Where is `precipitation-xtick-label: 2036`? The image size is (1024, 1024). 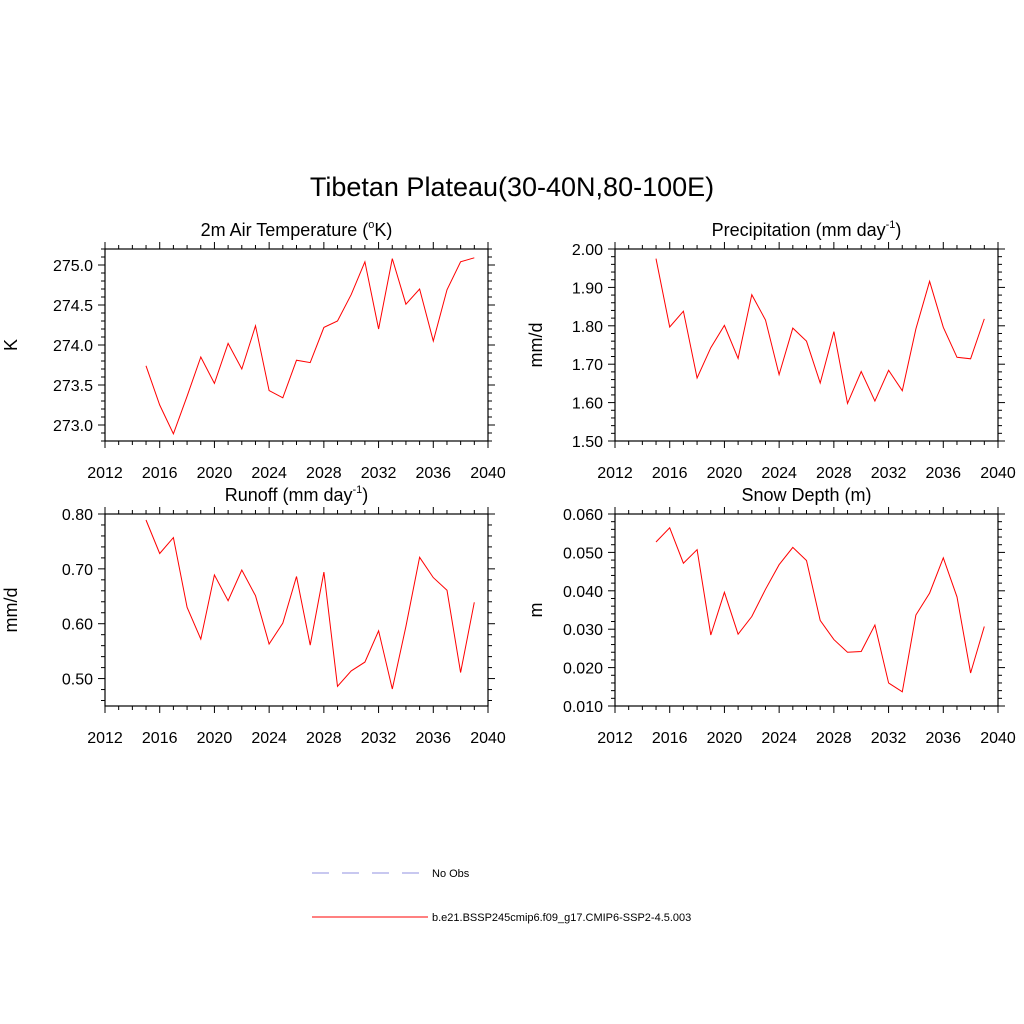
precipitation-xtick-label: 2036 is located at coordinates (943, 473).